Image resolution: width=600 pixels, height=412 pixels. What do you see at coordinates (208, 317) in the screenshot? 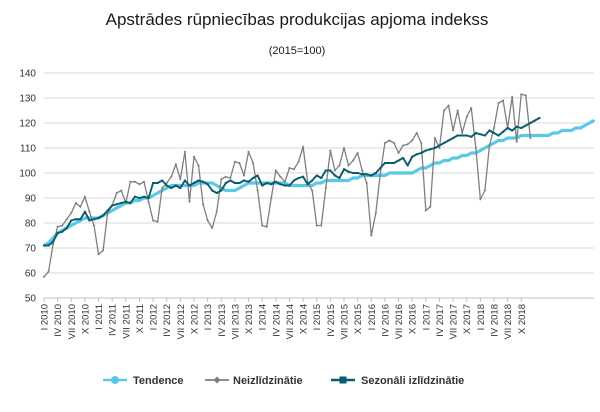
I see `x-tick-label: I 2013` at bounding box center [208, 317].